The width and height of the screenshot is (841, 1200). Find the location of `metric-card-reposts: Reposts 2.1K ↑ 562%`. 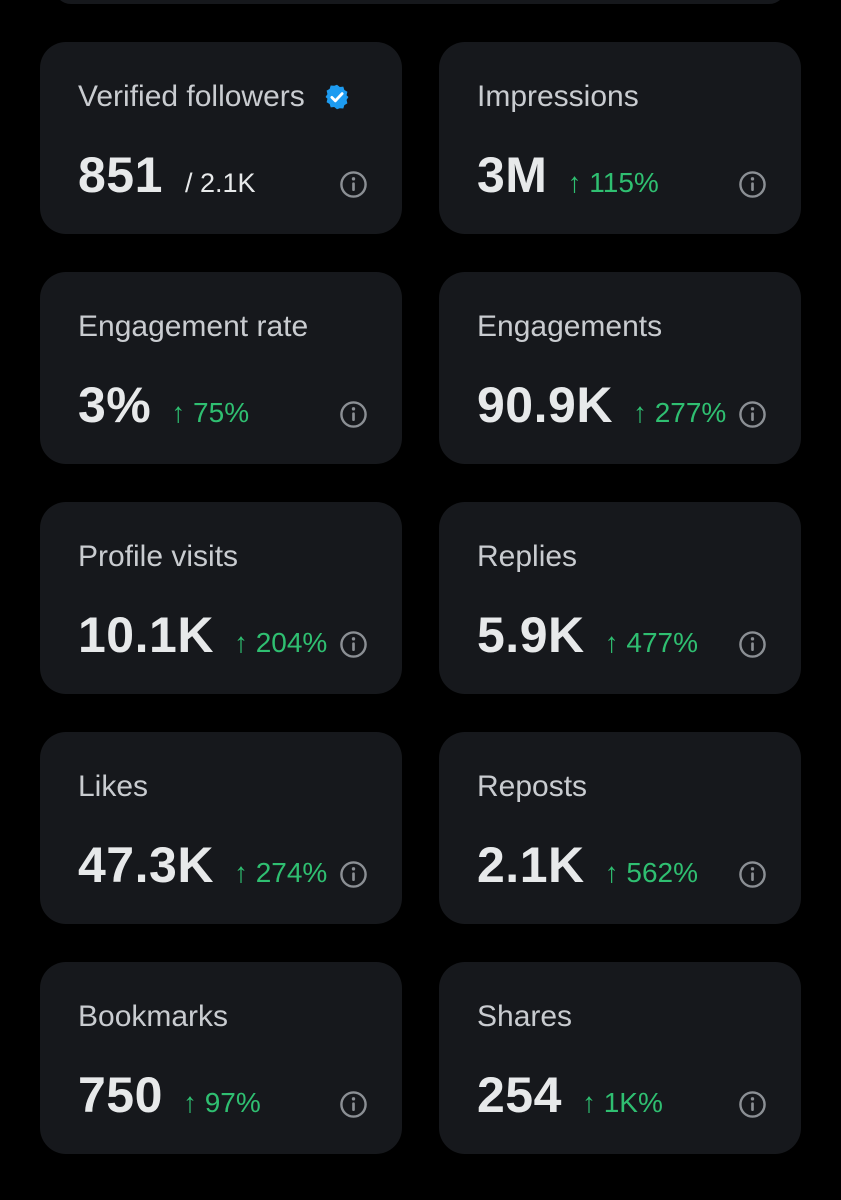

metric-card-reposts: Reposts 2.1K ↑ 562% is located at coordinates (620, 828).